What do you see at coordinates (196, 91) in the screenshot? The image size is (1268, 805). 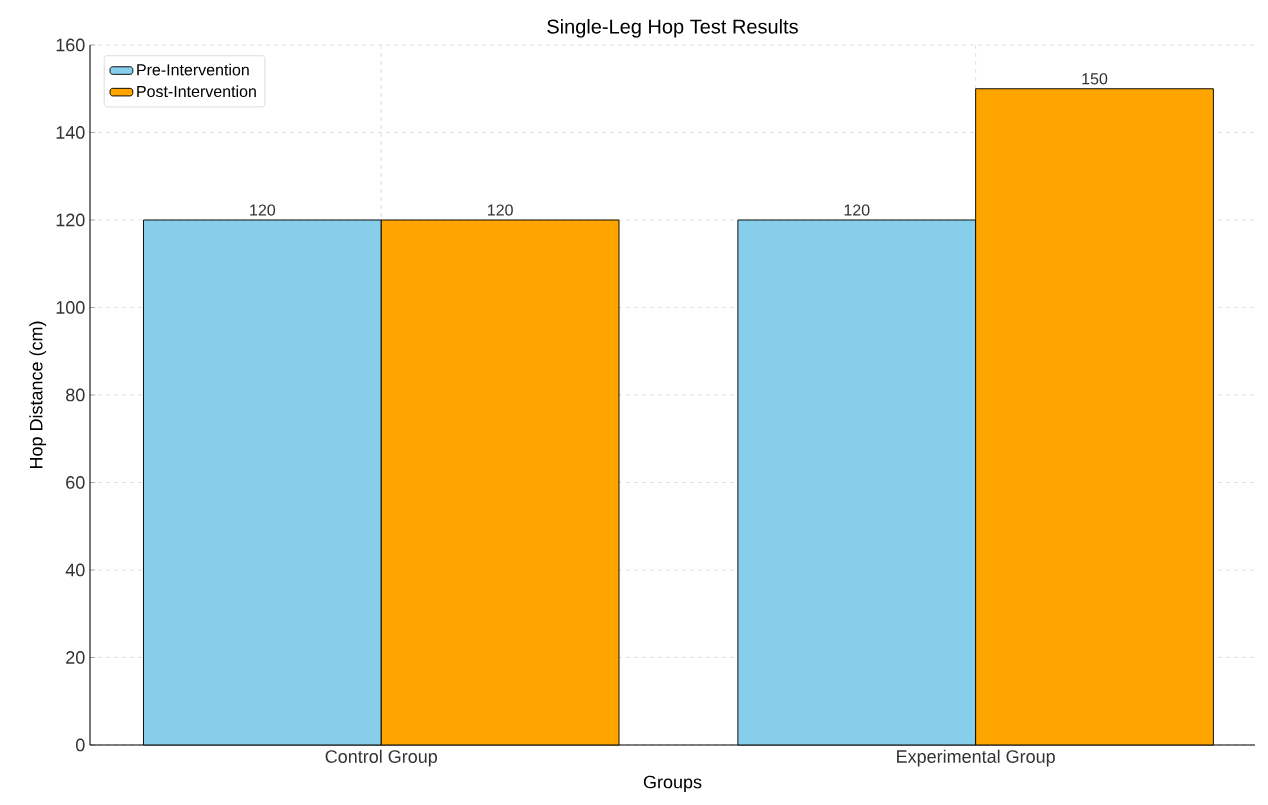 I see `legend-label: Post-Intervention` at bounding box center [196, 91].